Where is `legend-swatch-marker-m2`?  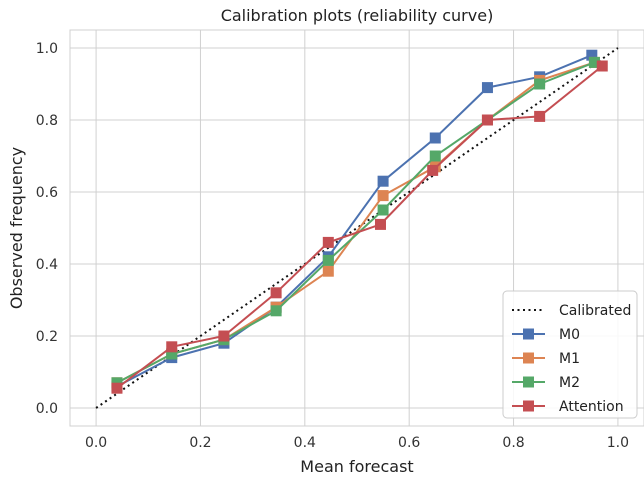
legend-swatch-marker-m2 is located at coordinates (528, 382).